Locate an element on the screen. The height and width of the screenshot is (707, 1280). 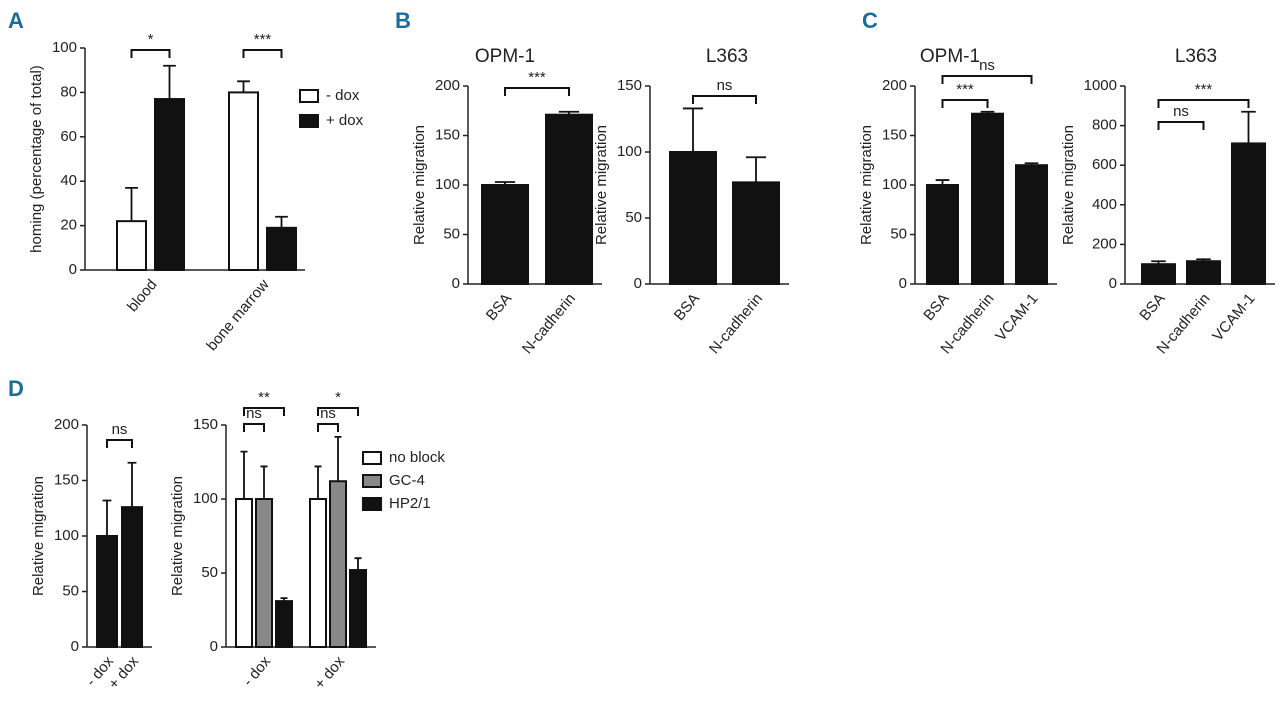
panel-label: C is located at coordinates (870, 20).